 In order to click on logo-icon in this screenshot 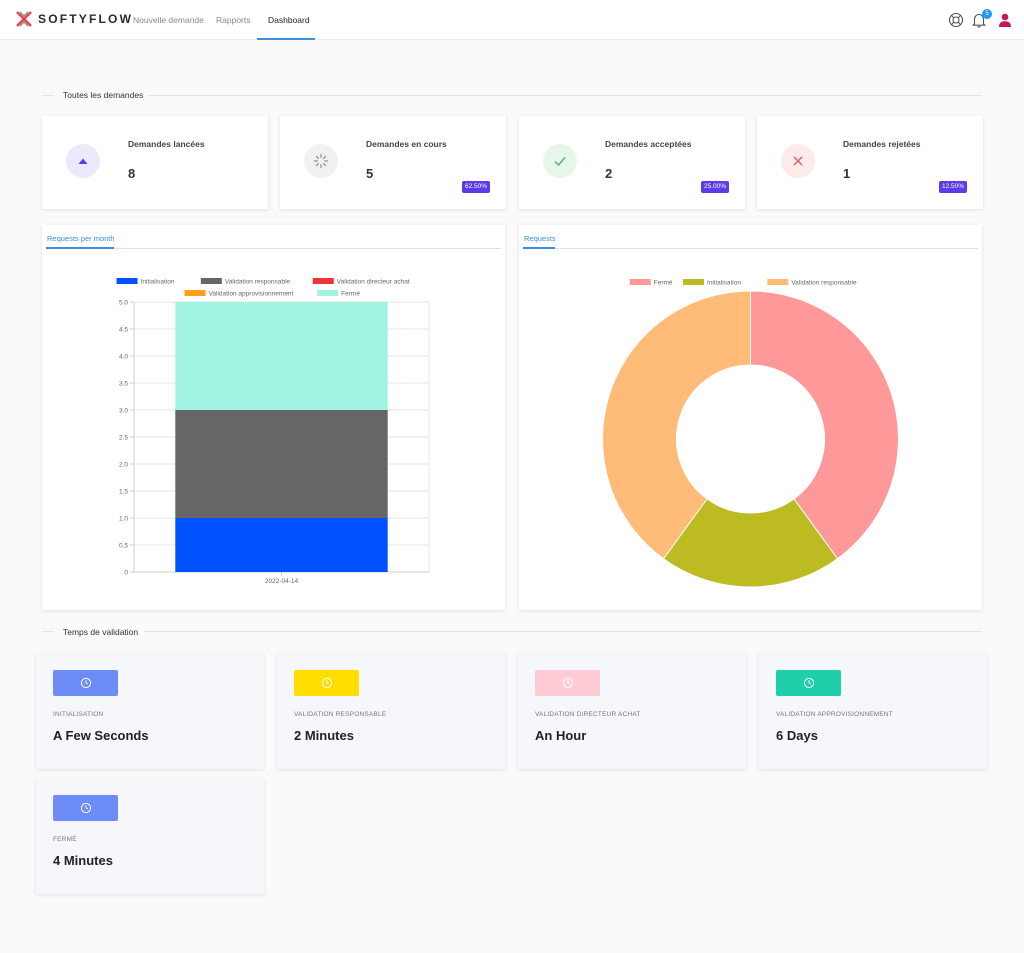, I will do `click(24, 19)`.